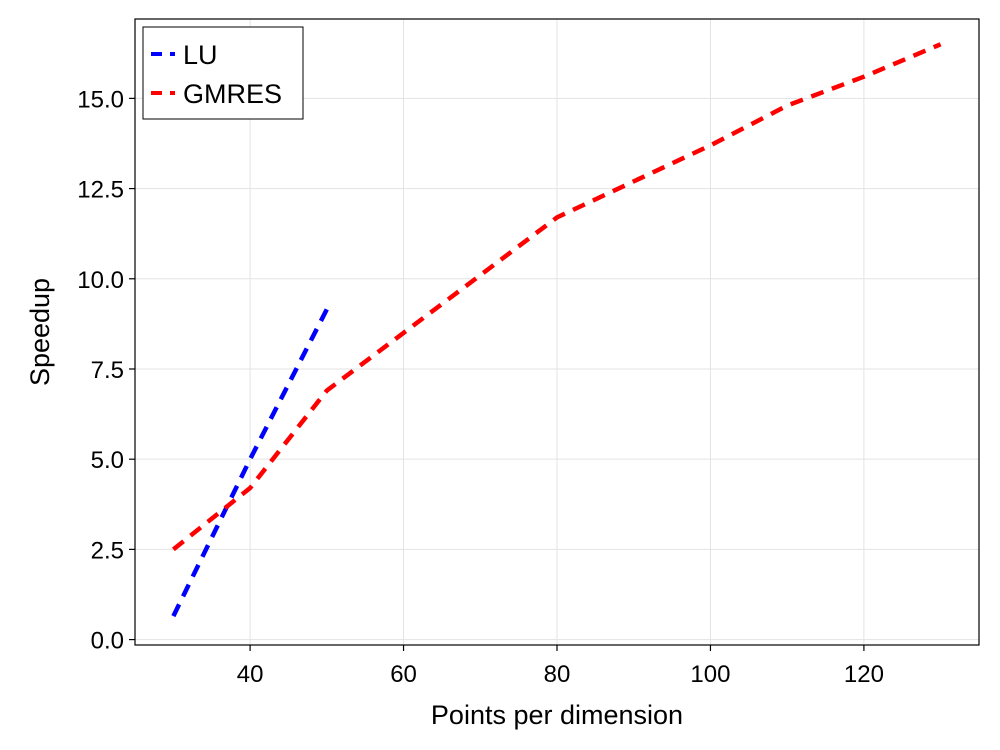 Image resolution: width=1000 pixels, height=750 pixels. I want to click on legend-label-gmres: GMRES, so click(232, 94).